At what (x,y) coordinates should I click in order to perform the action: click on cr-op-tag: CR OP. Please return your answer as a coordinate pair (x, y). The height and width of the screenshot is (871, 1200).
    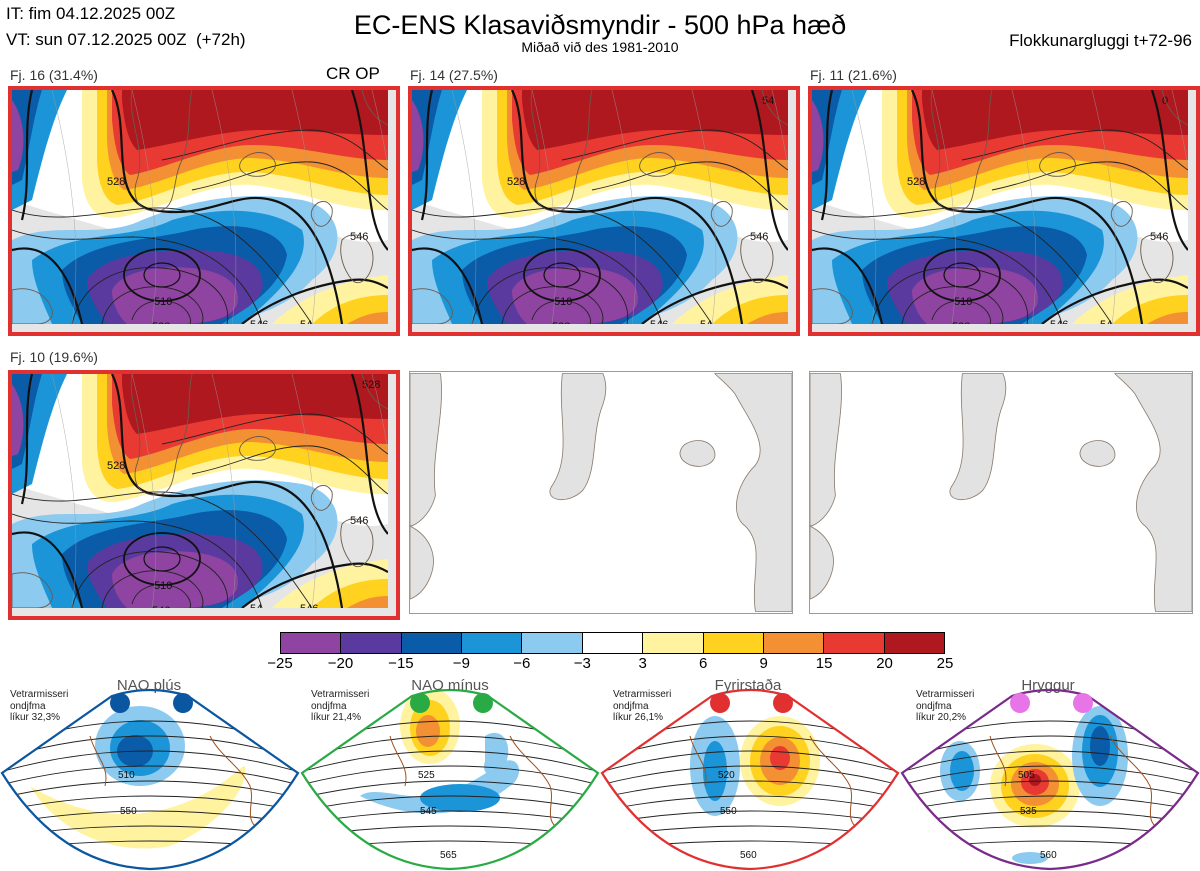
    Looking at the image, I should click on (353, 73).